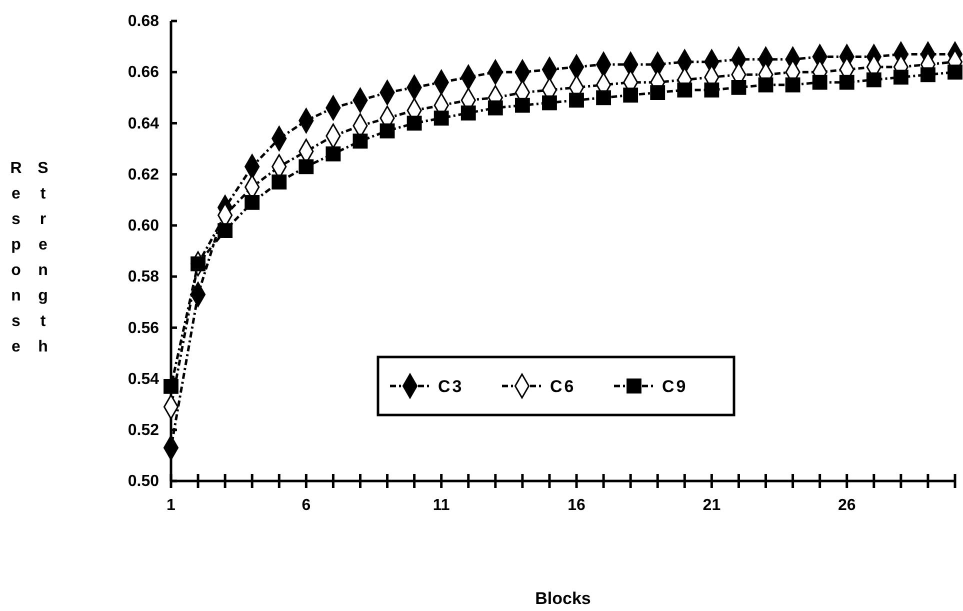 The width and height of the screenshot is (963, 611). Describe the element at coordinates (144, 481) in the screenshot. I see `y-tick-label: 0.50` at that location.